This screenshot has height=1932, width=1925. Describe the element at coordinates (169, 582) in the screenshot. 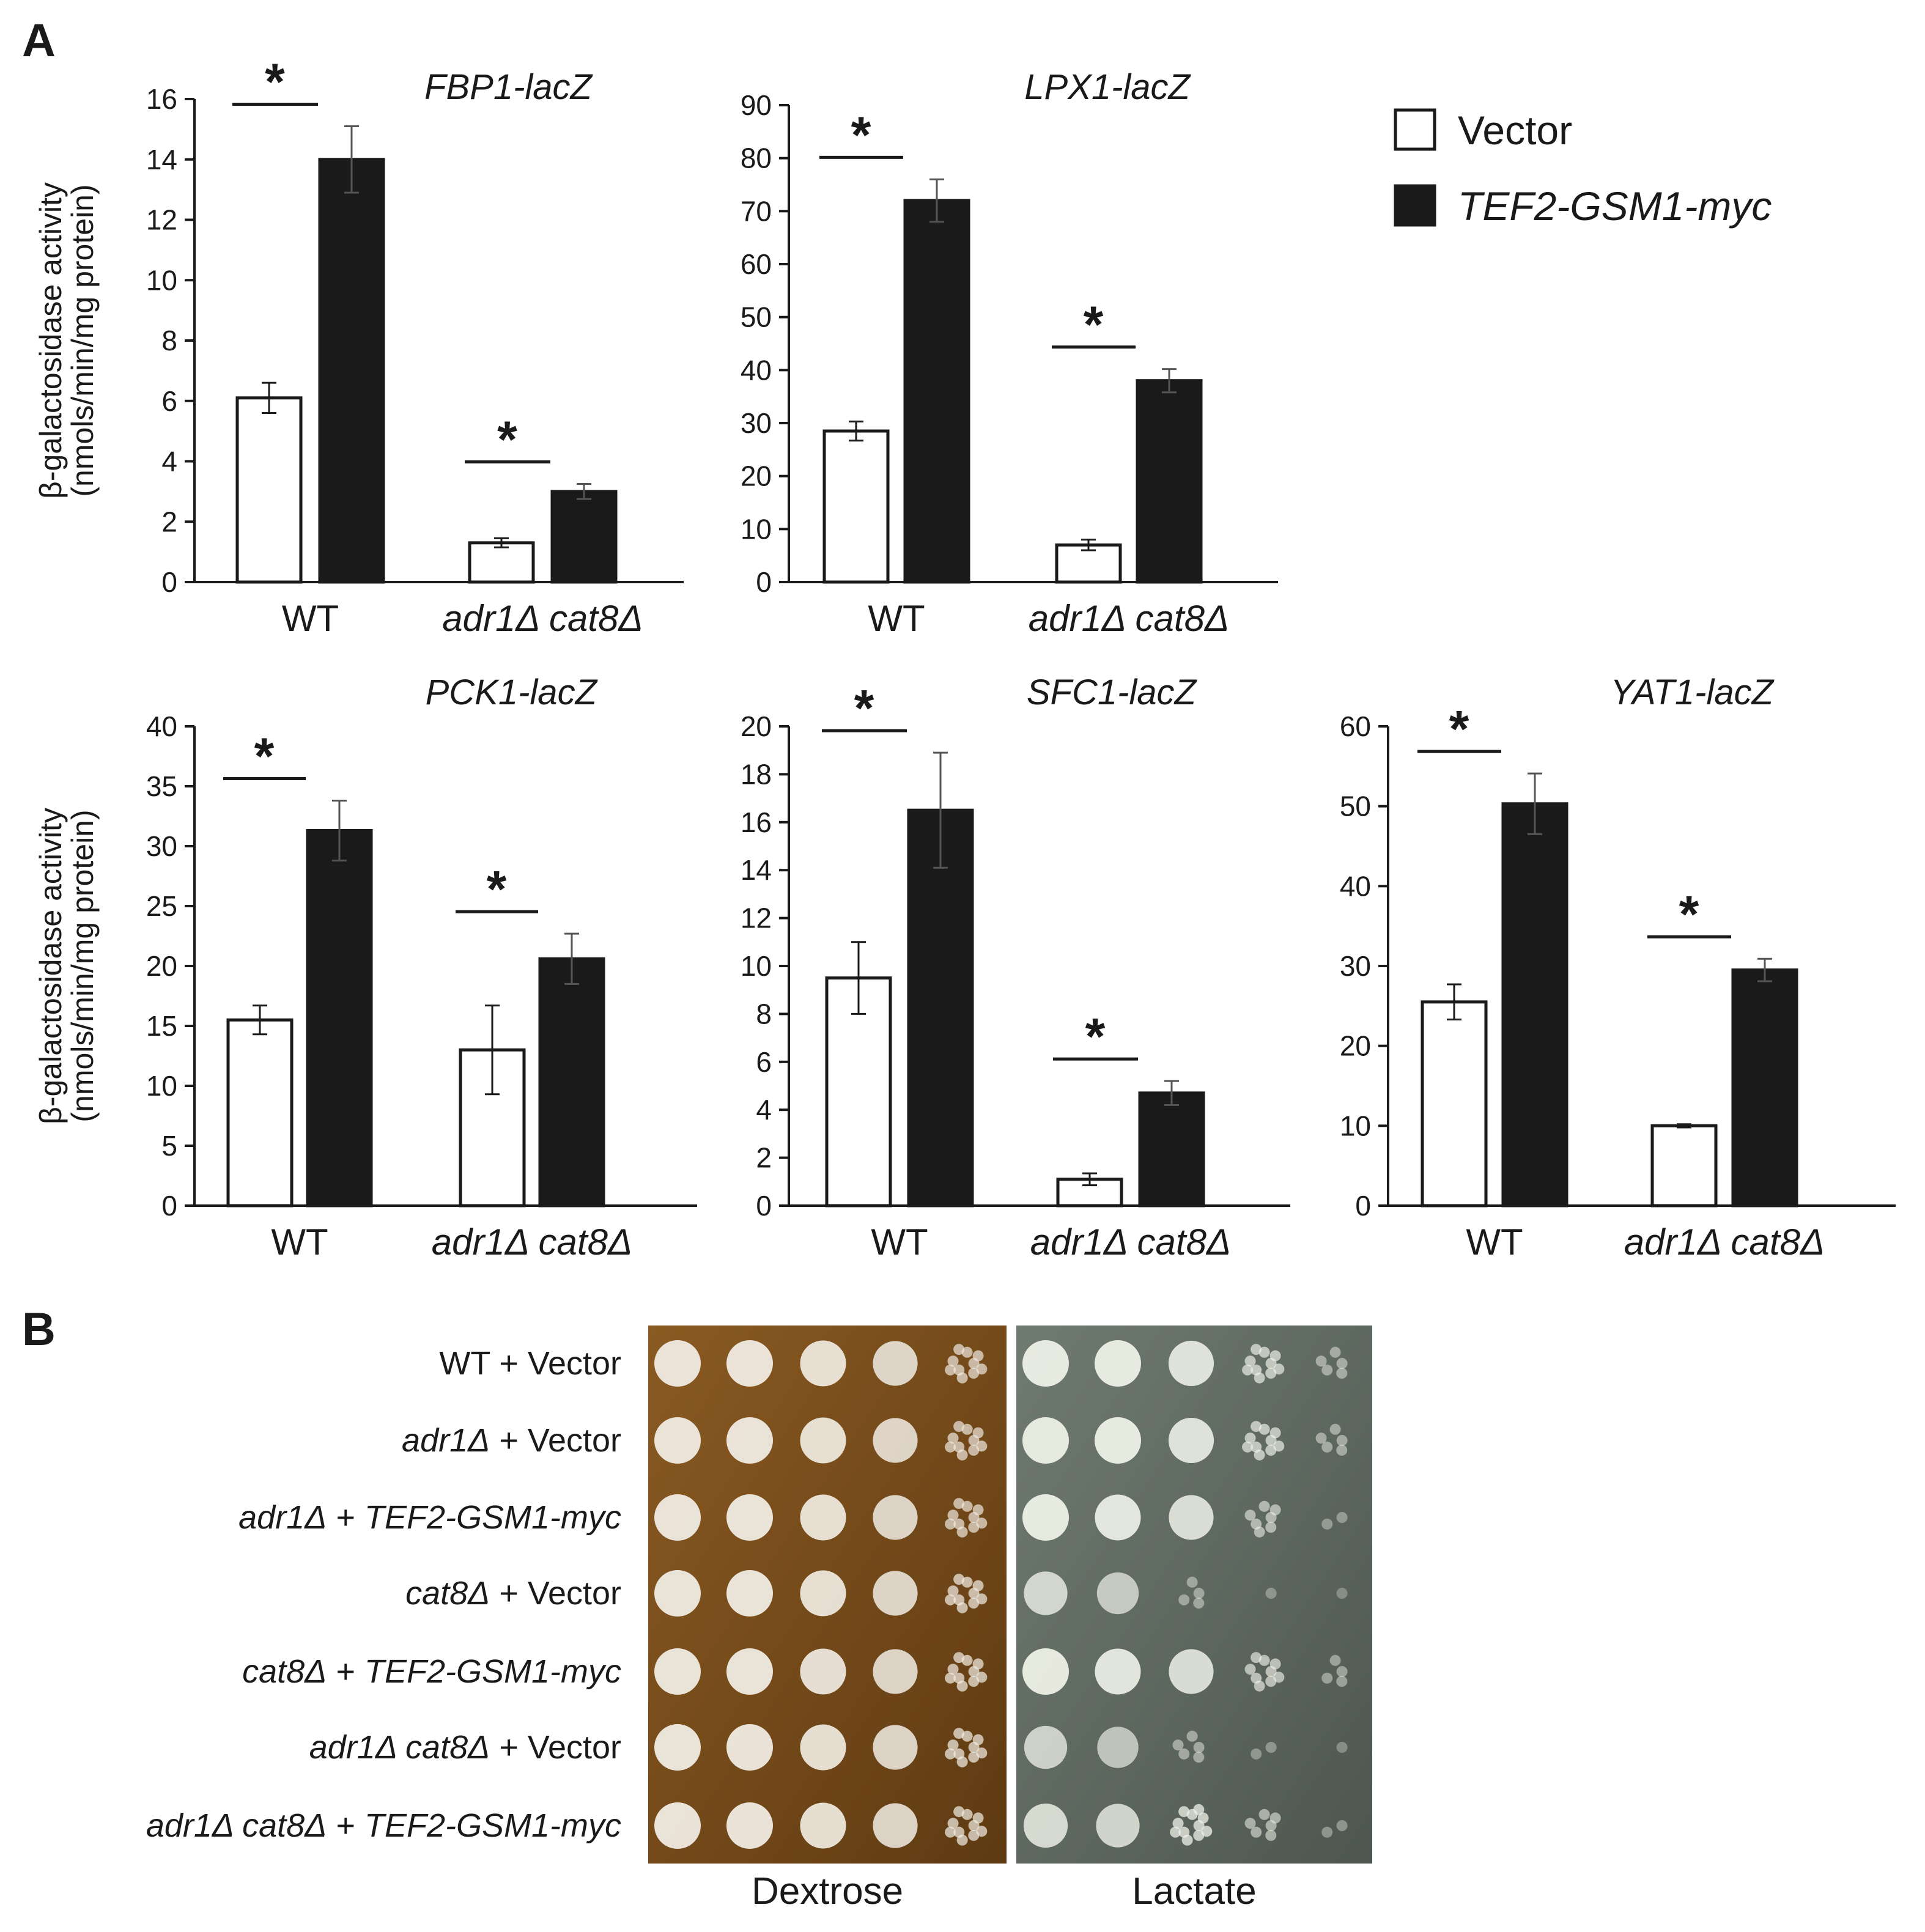

I see `y-tick-label: 0` at that location.